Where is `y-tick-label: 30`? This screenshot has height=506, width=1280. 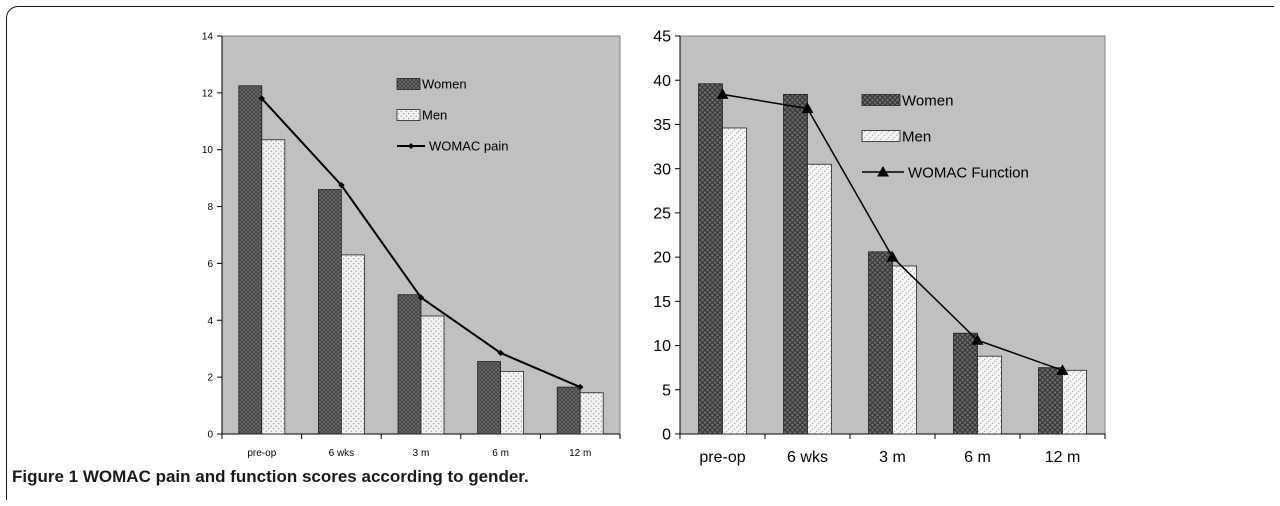
y-tick-label: 30 is located at coordinates (662, 169).